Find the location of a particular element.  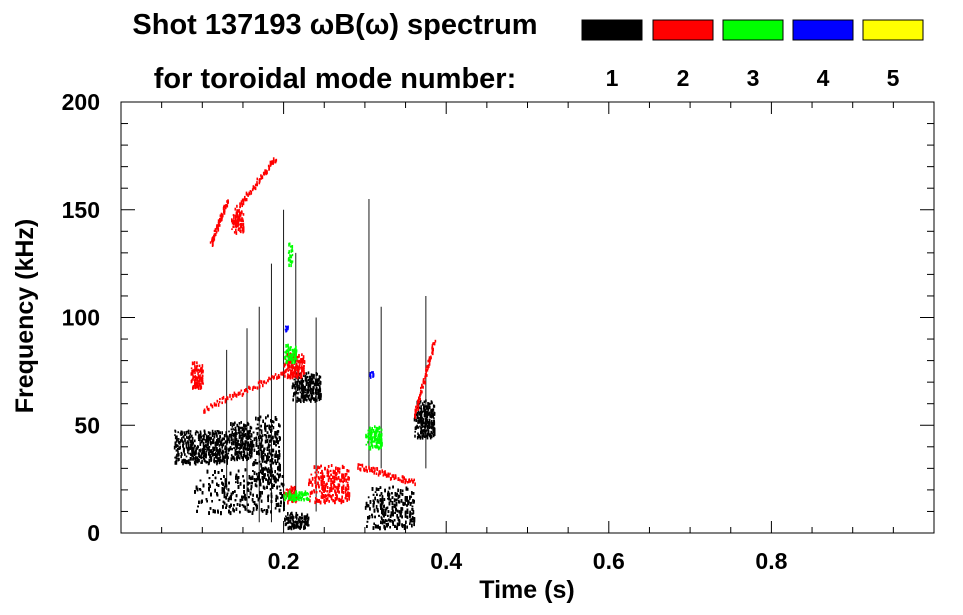

series-1-cluster is located at coordinates (239, 441).